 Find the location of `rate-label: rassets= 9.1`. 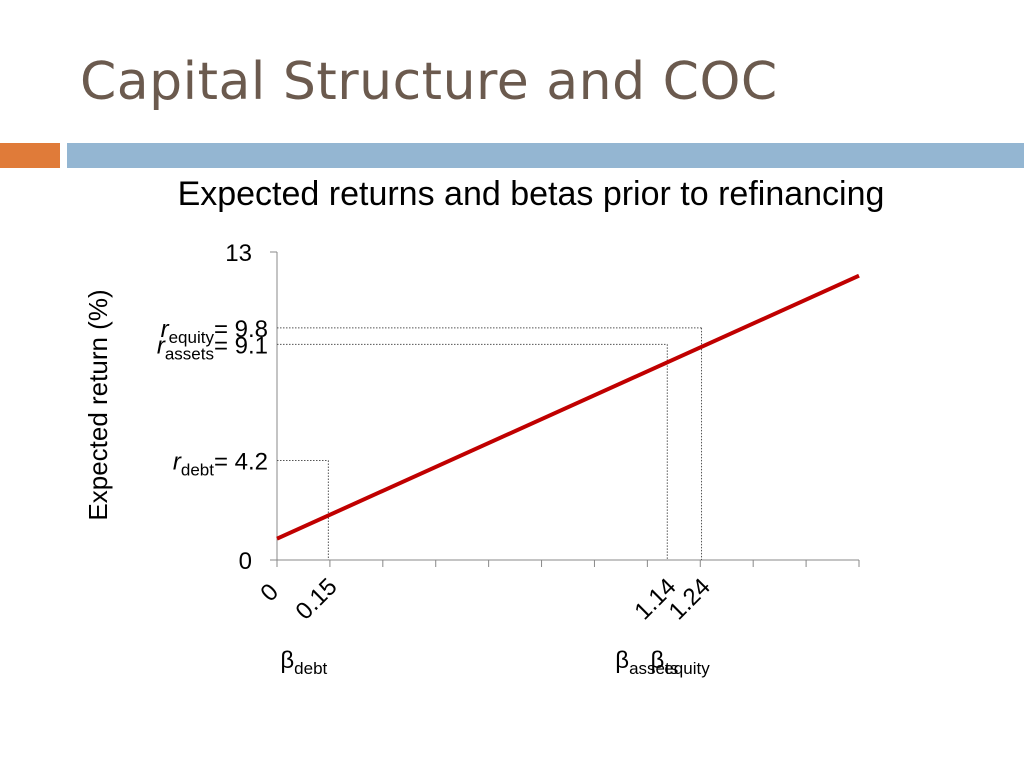

rate-label: rassets= 9.1 is located at coordinates (212, 347).